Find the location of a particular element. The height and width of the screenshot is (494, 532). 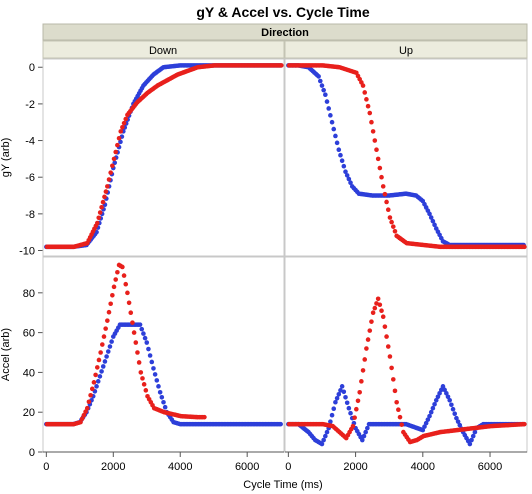

y-tick-label: 20 is located at coordinates (29, 413).